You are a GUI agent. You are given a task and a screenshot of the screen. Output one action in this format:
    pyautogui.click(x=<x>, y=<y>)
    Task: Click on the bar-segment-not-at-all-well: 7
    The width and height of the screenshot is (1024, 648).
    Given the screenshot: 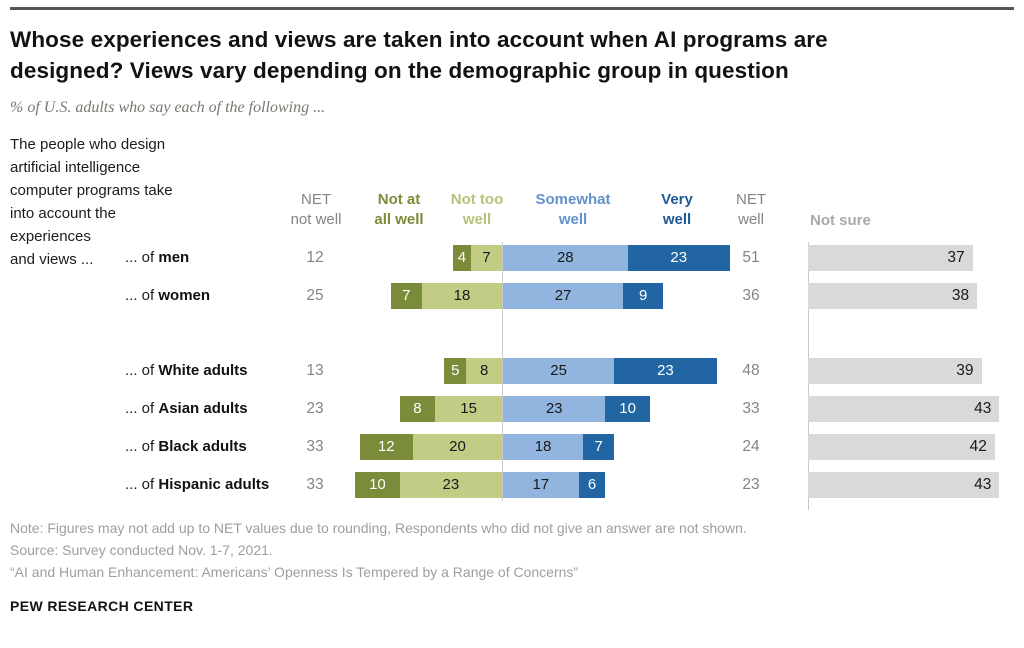 What is the action you would take?
    pyautogui.click(x=406, y=296)
    